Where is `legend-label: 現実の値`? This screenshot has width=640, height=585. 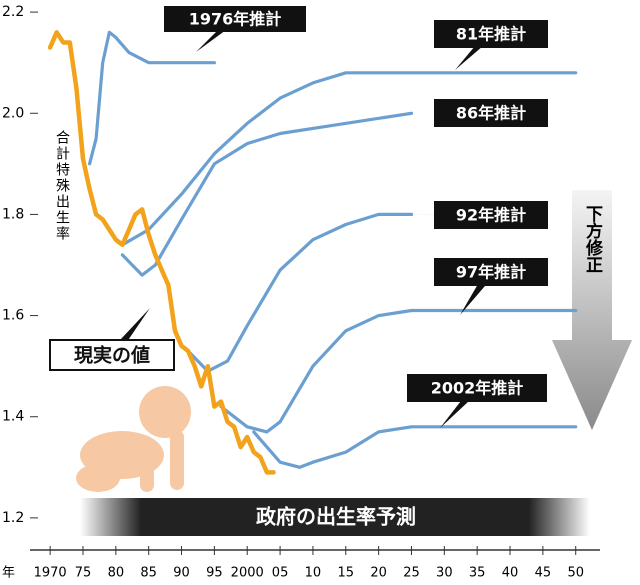 legend-label: 現実の値 is located at coordinates (112, 355).